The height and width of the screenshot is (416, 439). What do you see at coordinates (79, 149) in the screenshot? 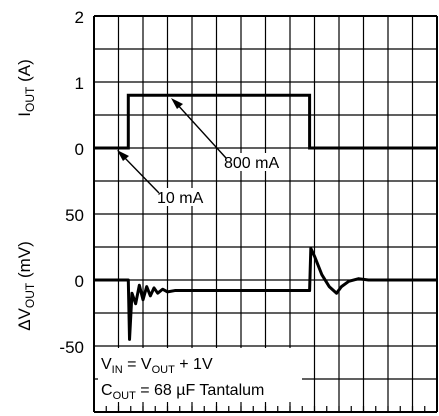
I see `y-tick-top-0: 0` at bounding box center [79, 149].